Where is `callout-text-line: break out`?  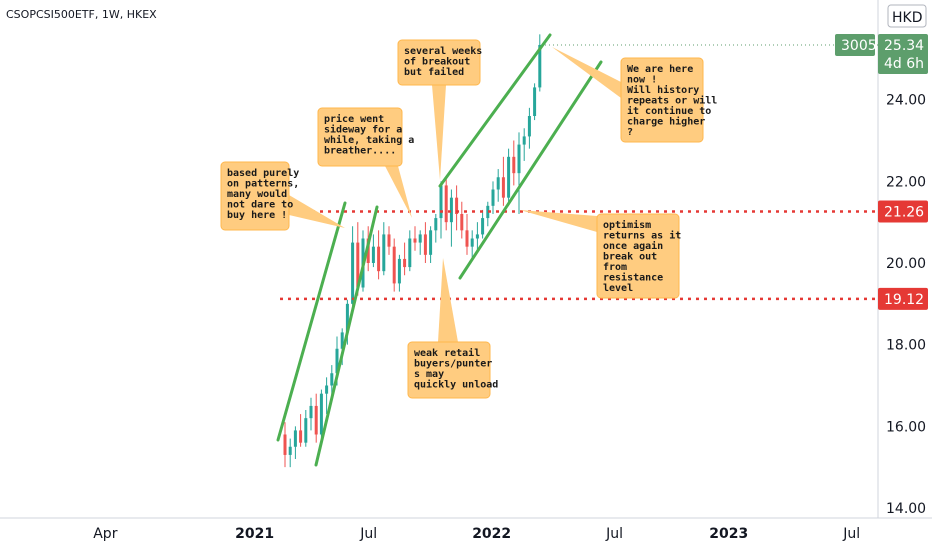 callout-text-line: break out is located at coordinates (630, 257).